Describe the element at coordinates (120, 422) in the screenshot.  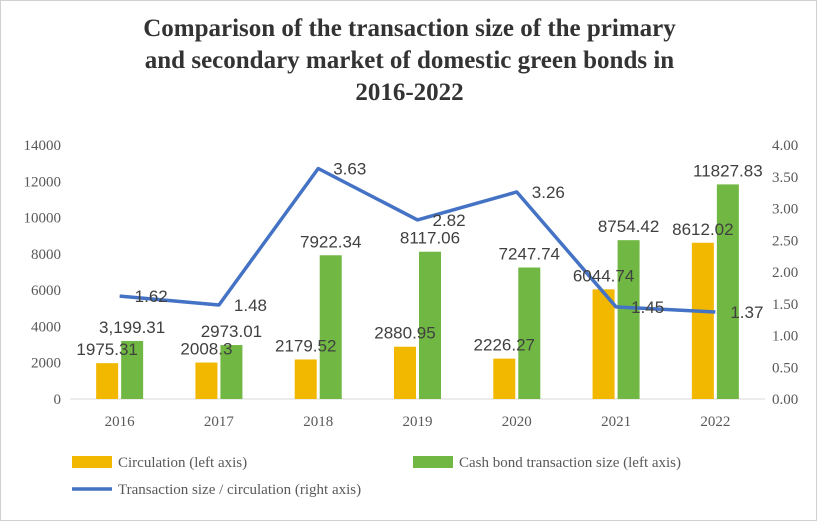
I see `x-tick-label: 2016` at that location.